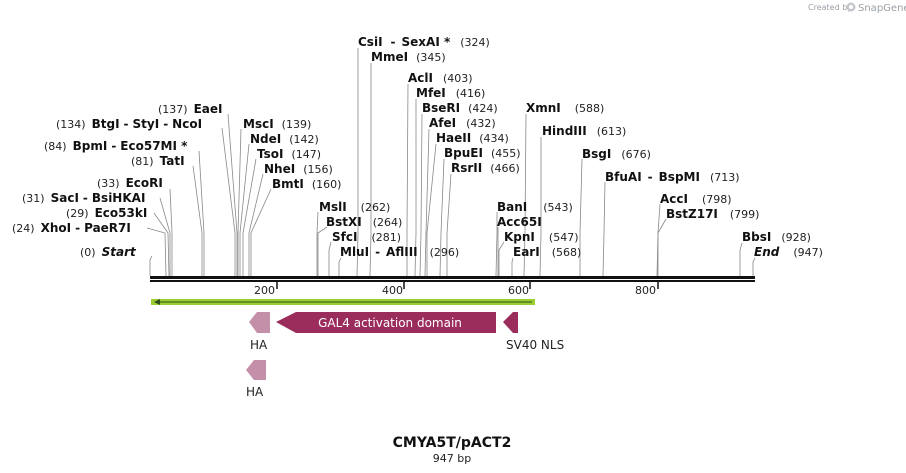 The width and height of the screenshot is (906, 473). Describe the element at coordinates (581, 217) in the screenshot. I see `leader-bsgi` at that location.